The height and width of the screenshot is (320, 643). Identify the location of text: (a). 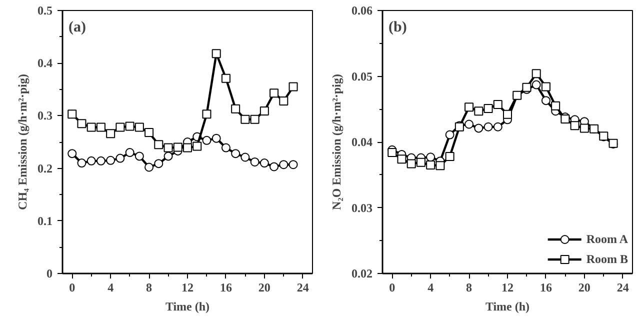
(77, 28).